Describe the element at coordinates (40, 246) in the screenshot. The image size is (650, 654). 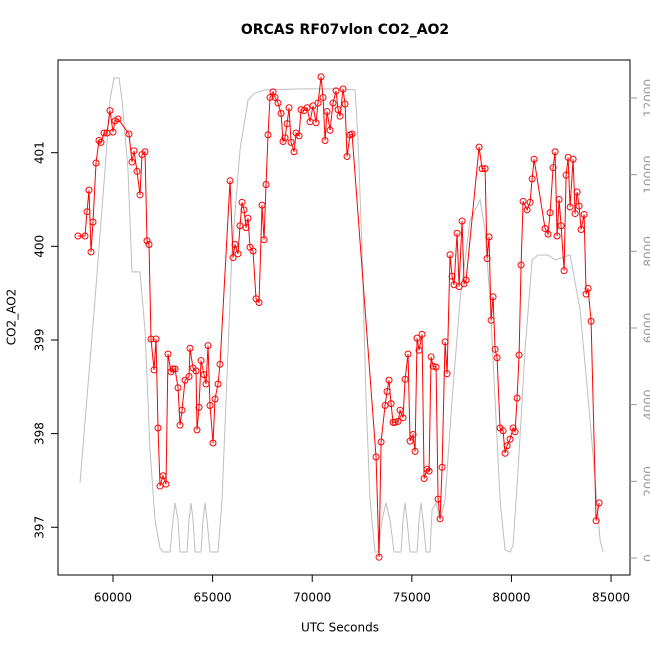
I see `y-tick-label: 400` at that location.